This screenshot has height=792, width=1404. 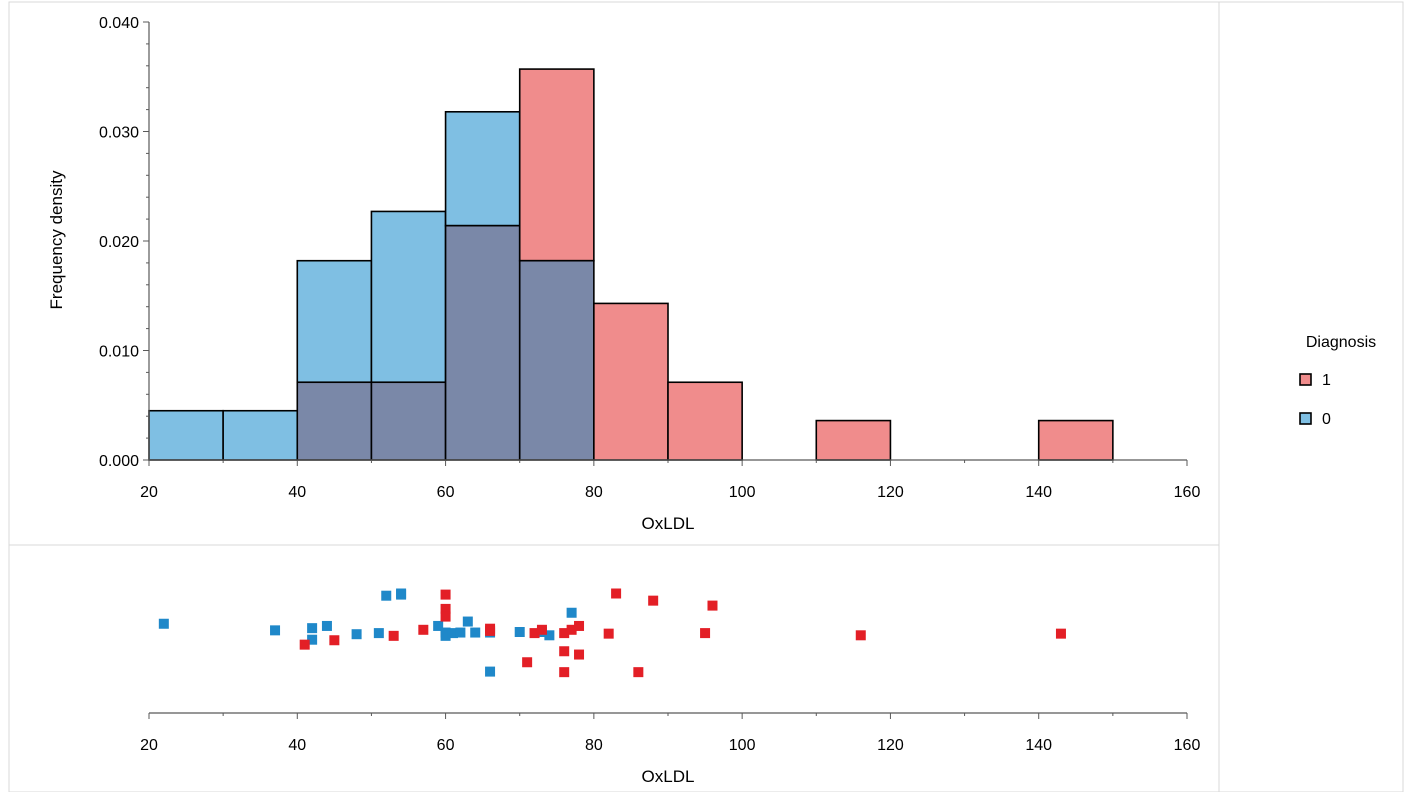 What do you see at coordinates (742, 492) in the screenshot?
I see `x-tick-label: 100` at bounding box center [742, 492].